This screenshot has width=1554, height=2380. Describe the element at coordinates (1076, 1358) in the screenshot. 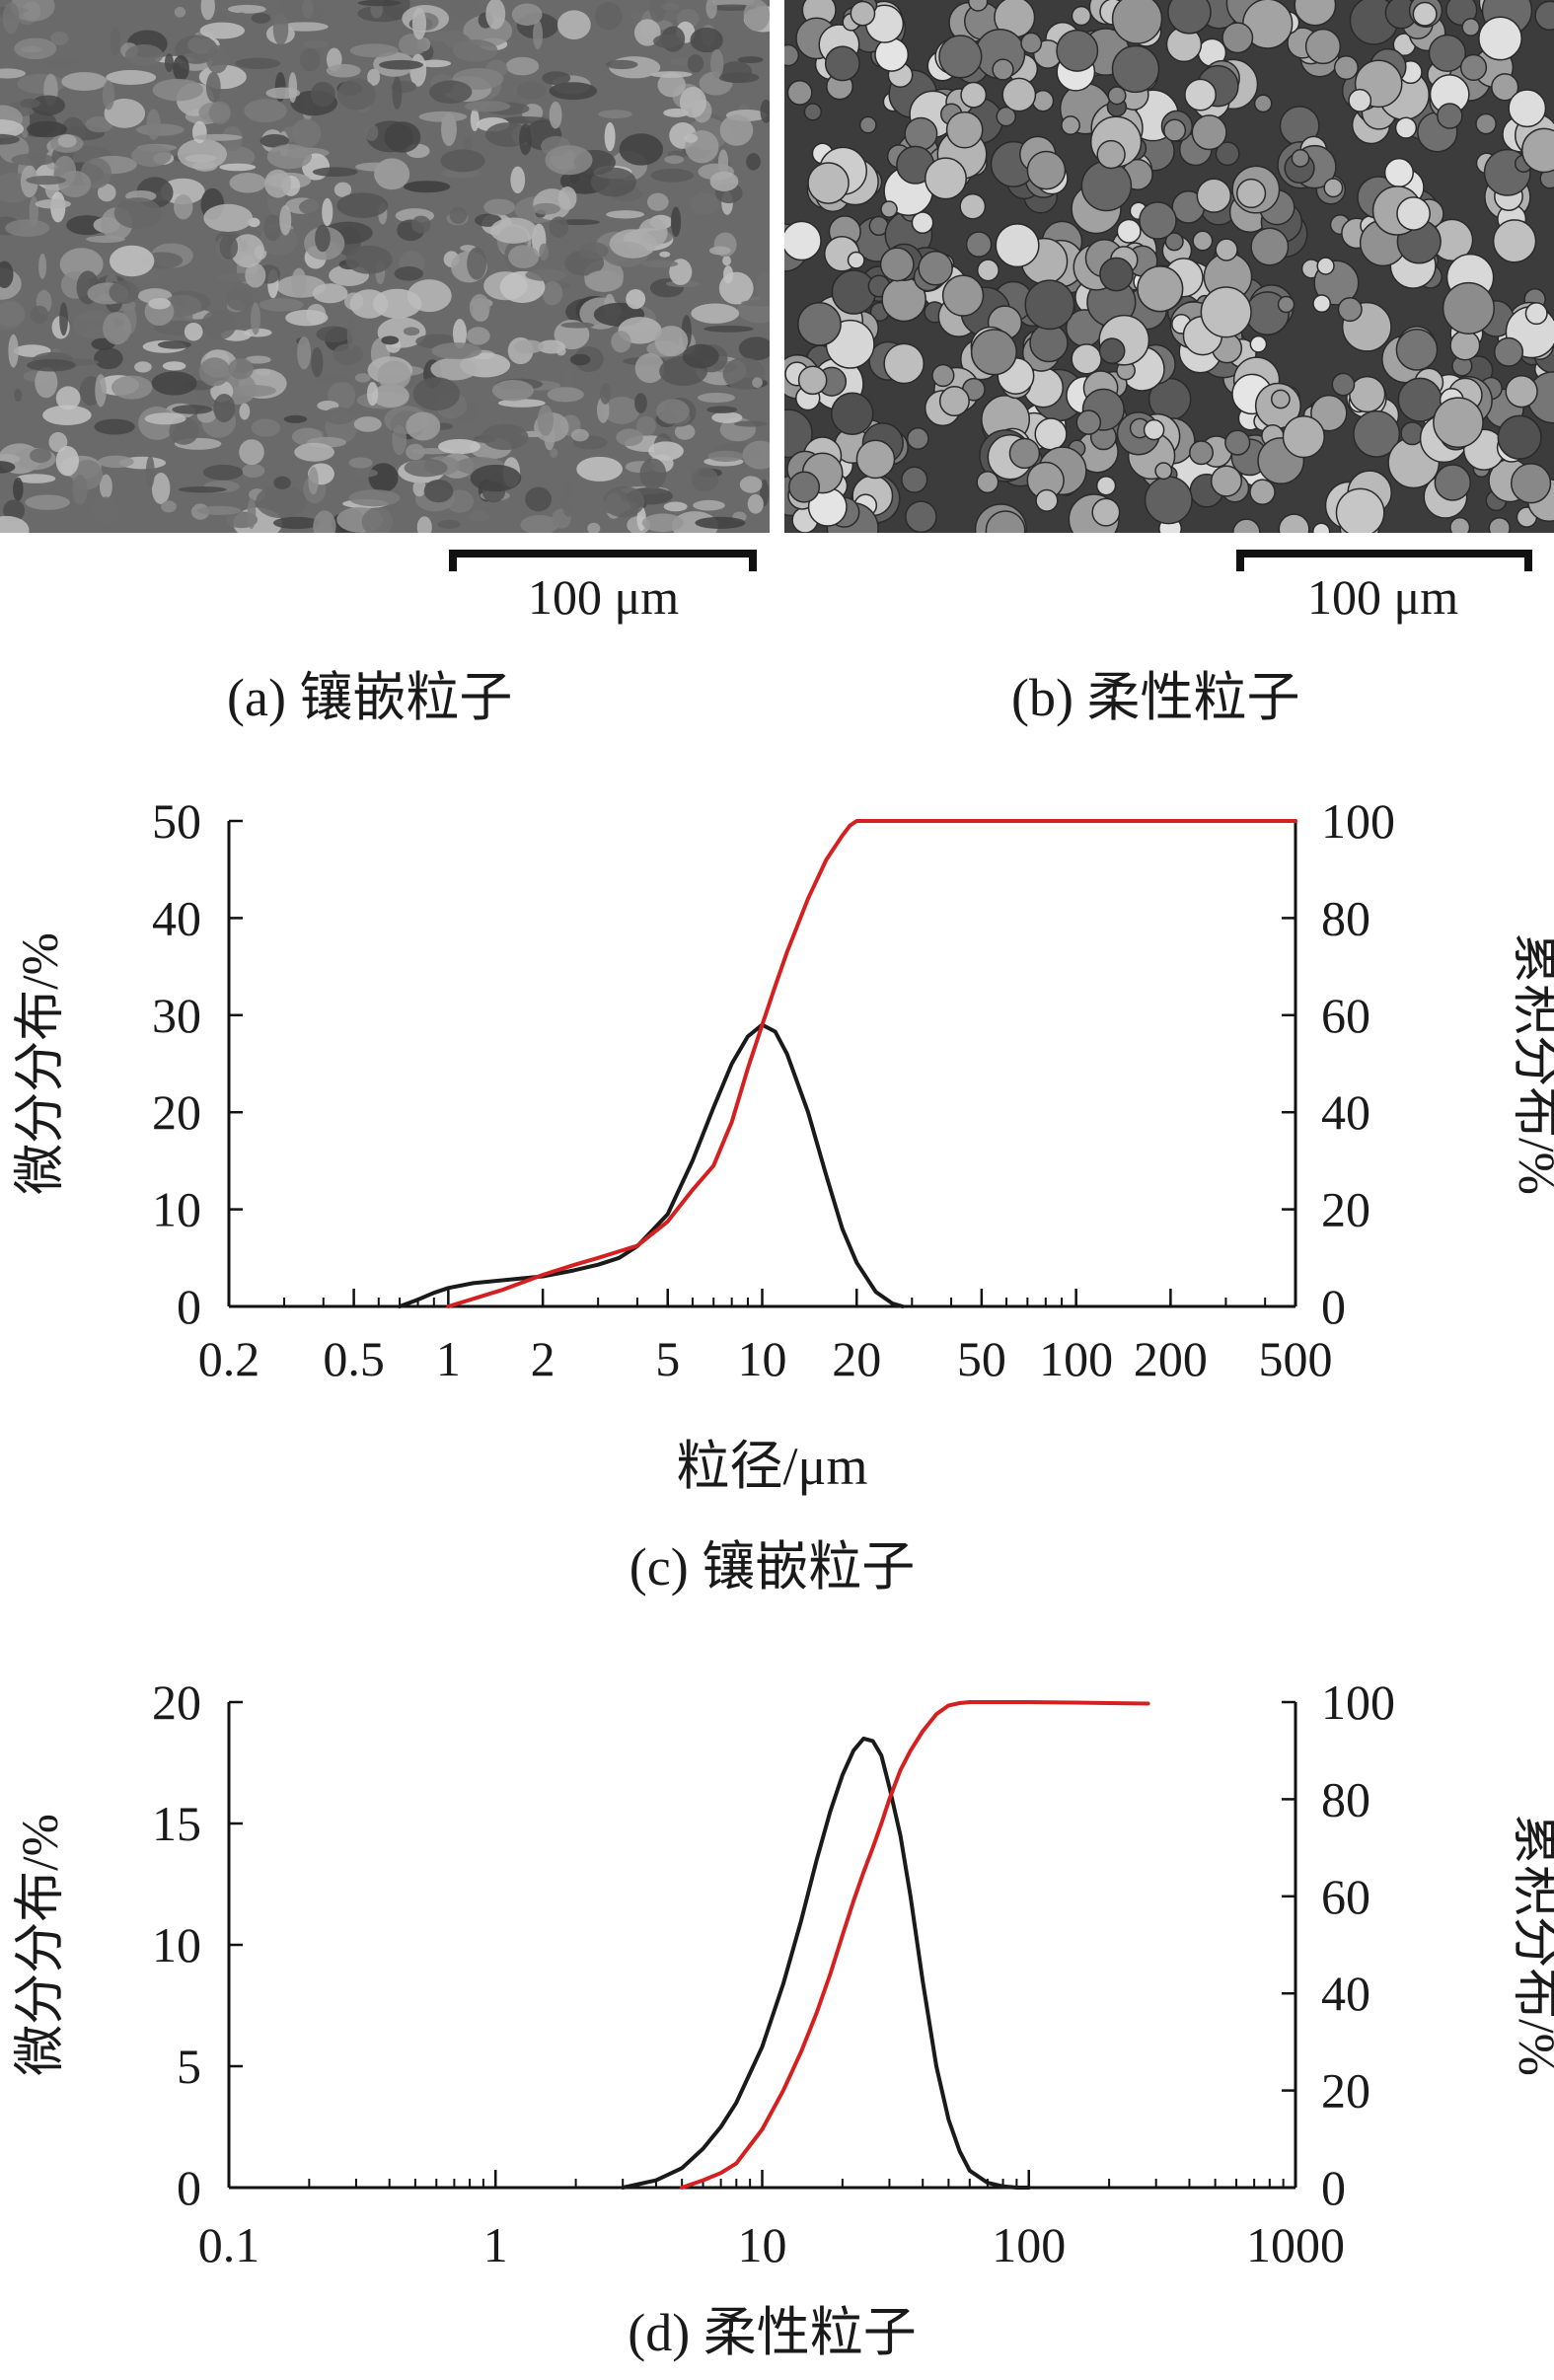

I see `x-tick-label: 100` at that location.